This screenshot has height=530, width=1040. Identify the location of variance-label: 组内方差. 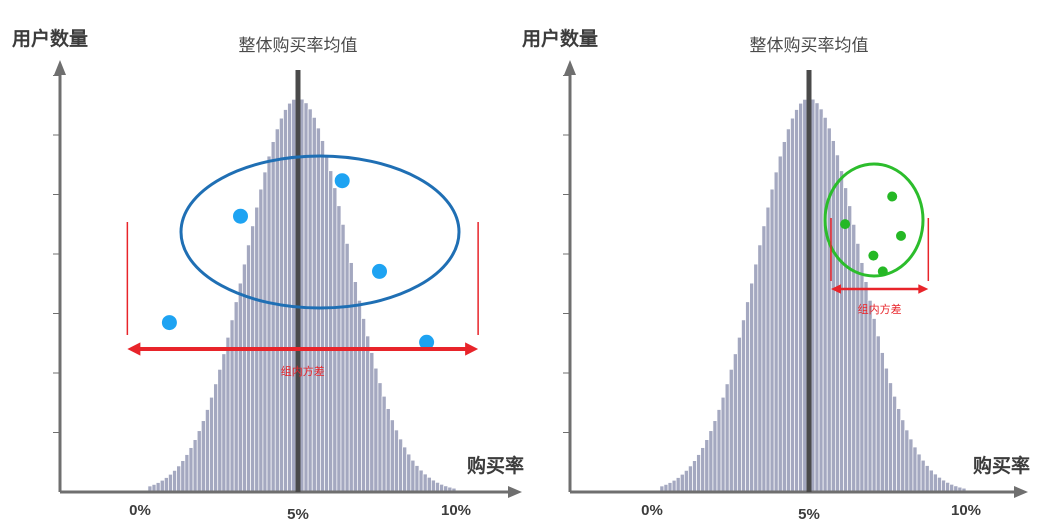
(880, 309).